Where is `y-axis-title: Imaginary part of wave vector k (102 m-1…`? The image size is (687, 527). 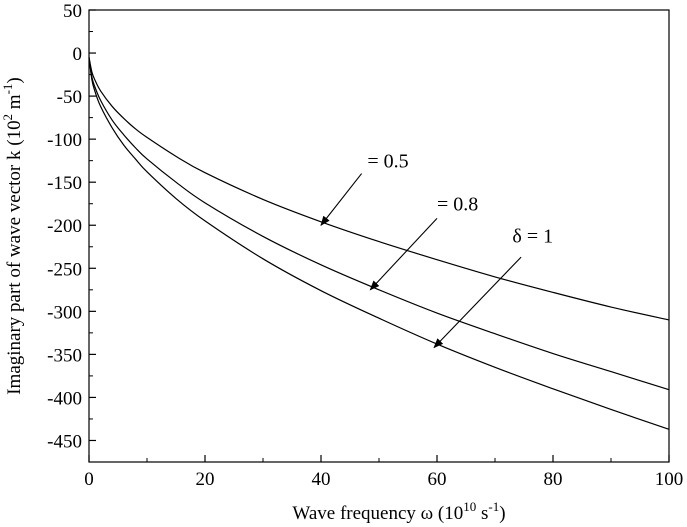 y-axis-title: Imaginary part of wave vector k (102 m-1… is located at coordinates (12, 236).